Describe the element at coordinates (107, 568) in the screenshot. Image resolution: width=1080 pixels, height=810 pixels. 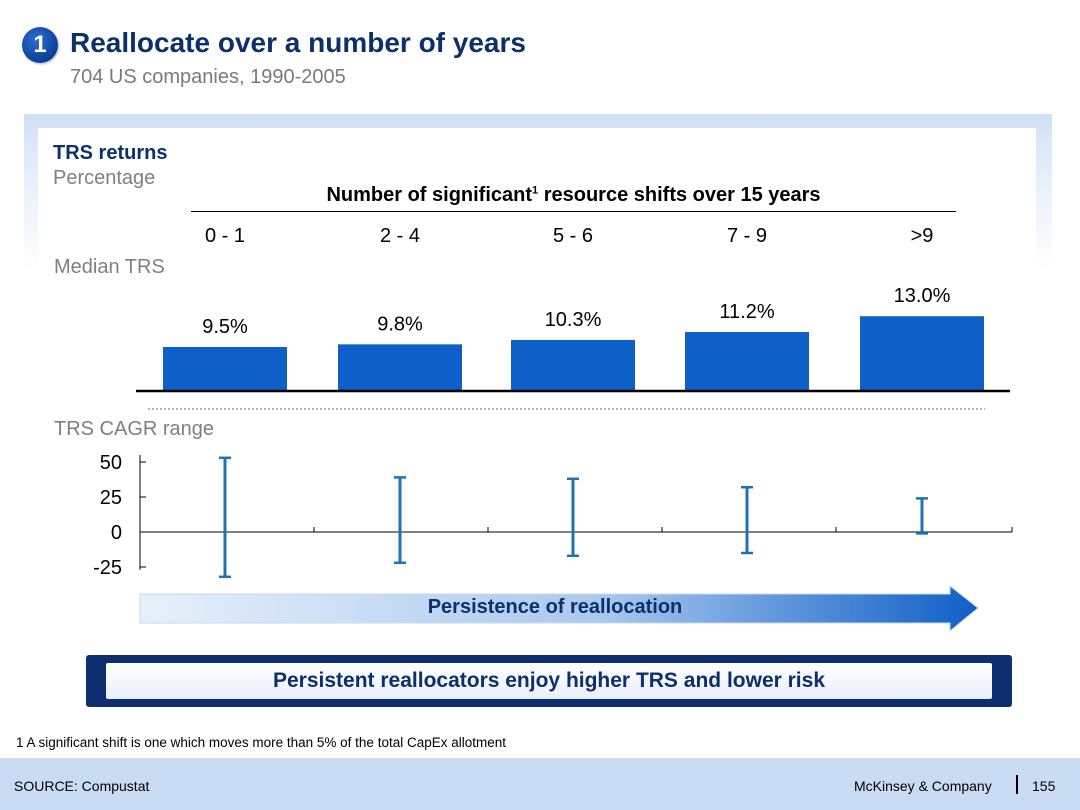
I see `y-tick-label: -25` at that location.